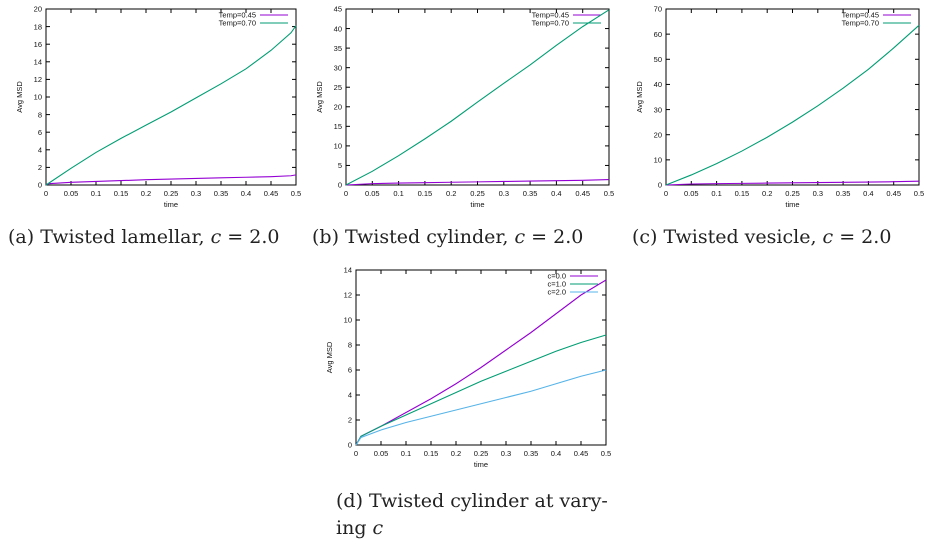  What do you see at coordinates (38, 44) in the screenshot?
I see `y-tick-label: 16` at bounding box center [38, 44].